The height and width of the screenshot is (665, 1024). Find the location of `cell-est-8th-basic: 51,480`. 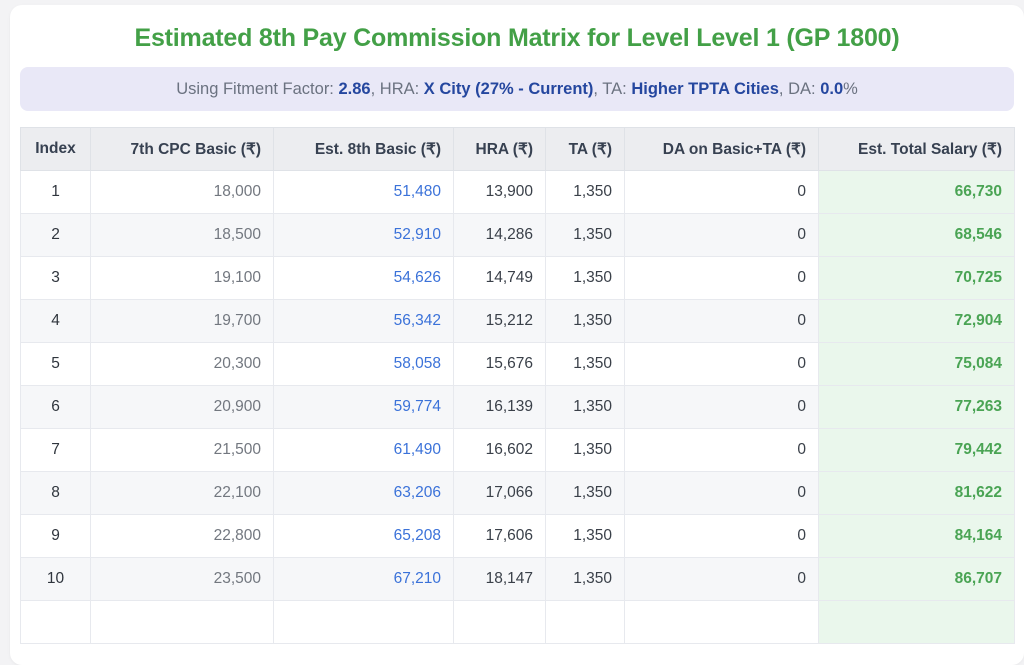

cell-est-8th-basic: 51,480 is located at coordinates (363, 192).